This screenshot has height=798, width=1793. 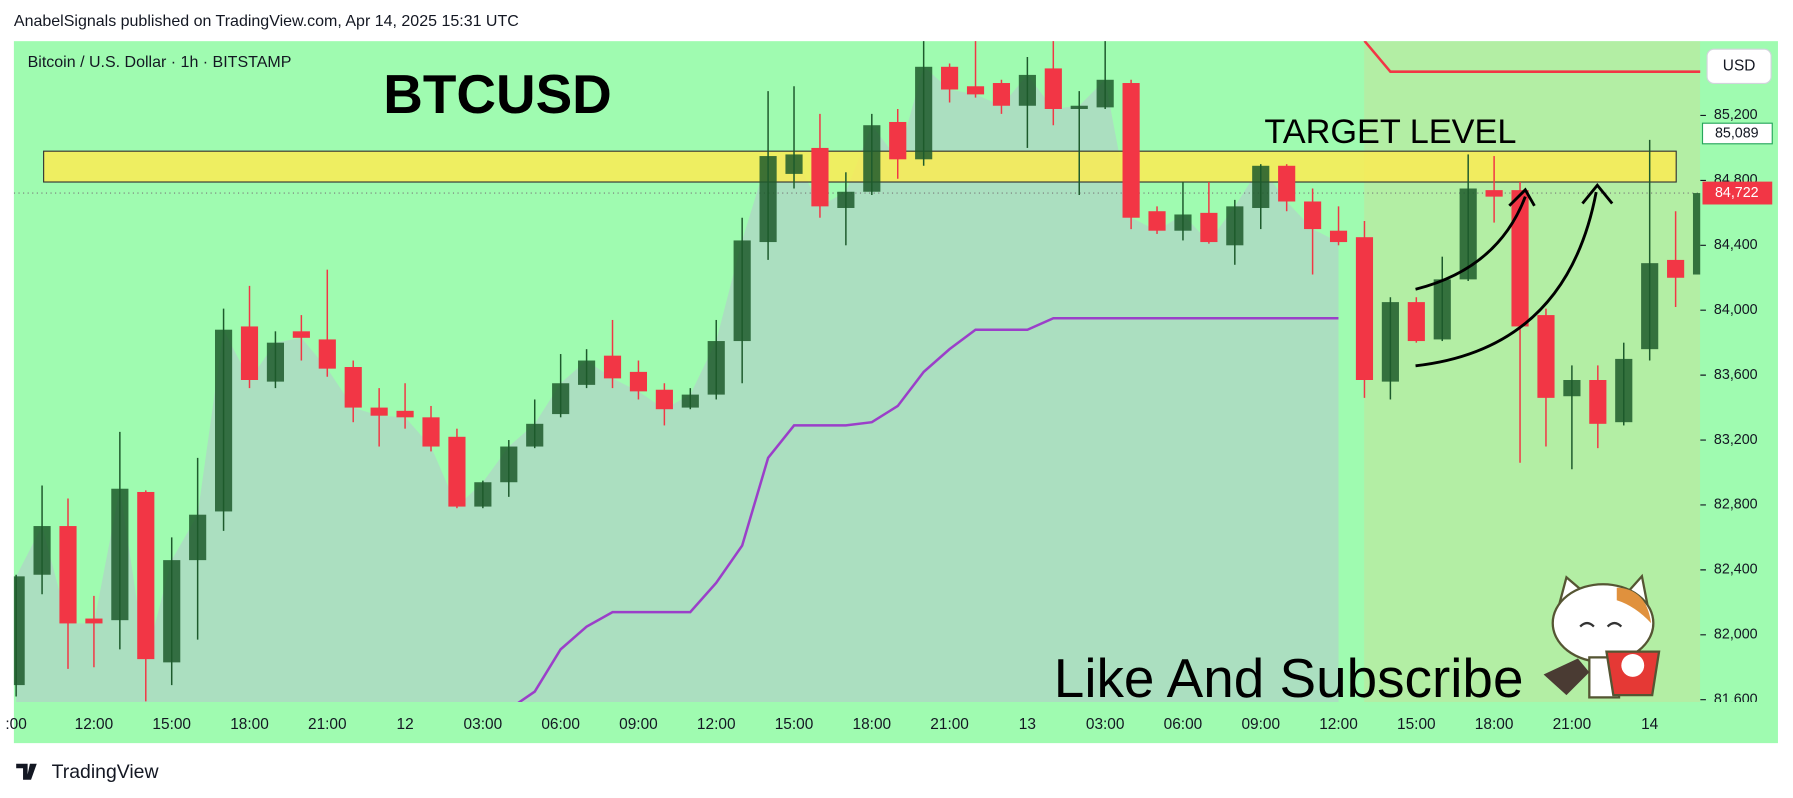 I want to click on target-zone, so click(x=860, y=166).